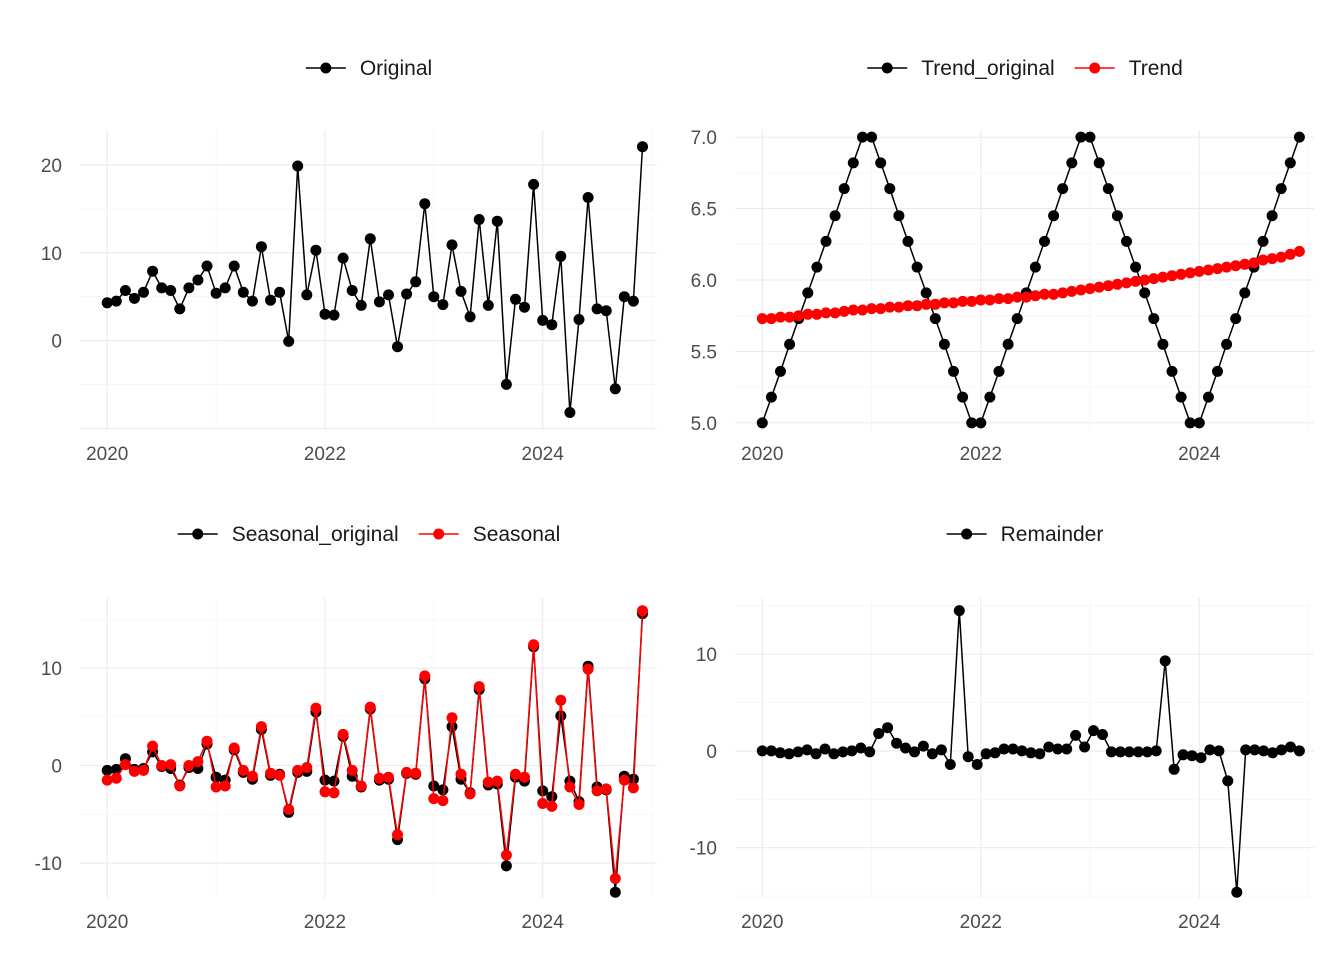 The width and height of the screenshot is (1344, 960). I want to click on series-line, so click(375, 744).